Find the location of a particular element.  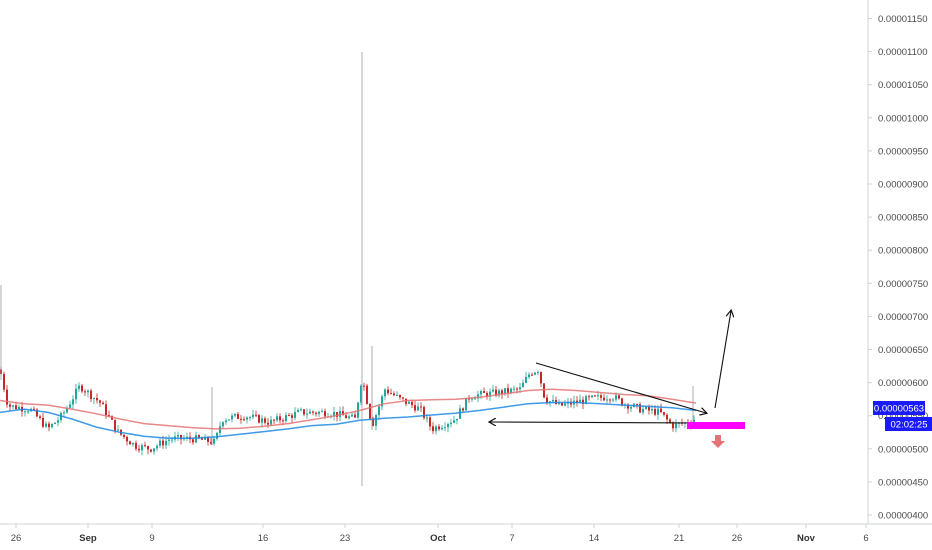

moving-averages-layer is located at coordinates (348, 413).